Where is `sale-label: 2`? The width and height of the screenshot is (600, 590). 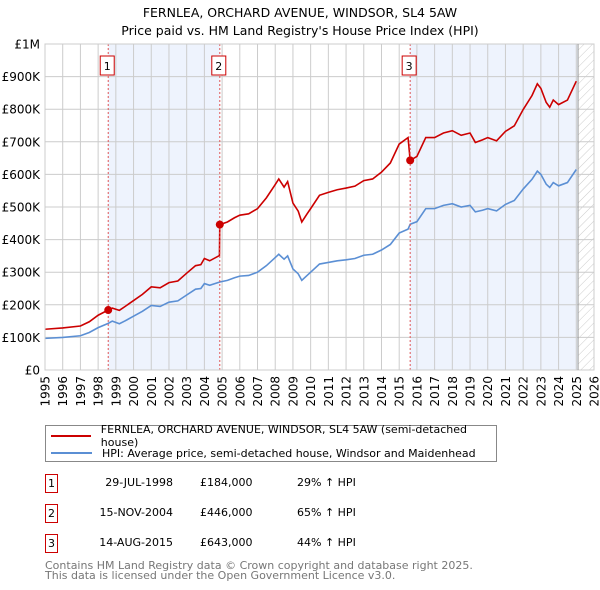 sale-label: 2 is located at coordinates (218, 66).